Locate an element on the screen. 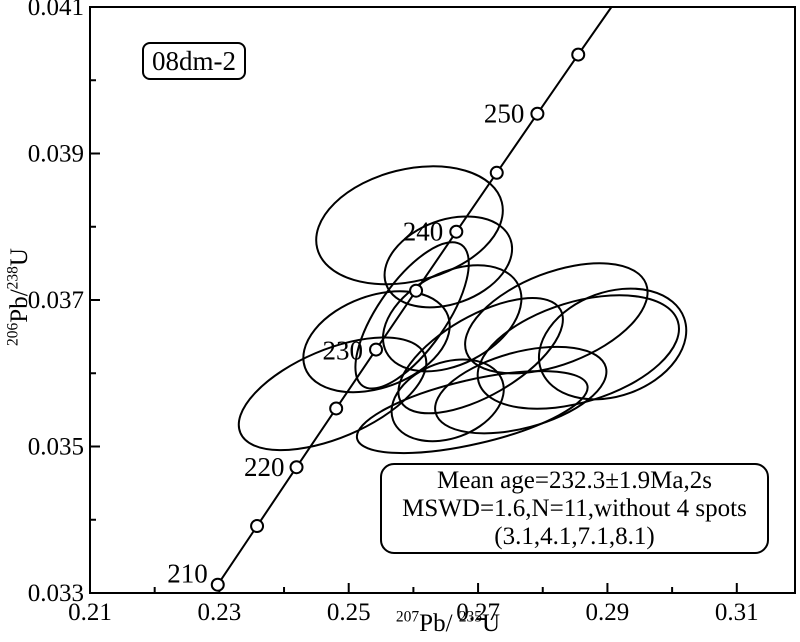 This screenshot has height=642, width=800. y-axis-title: 206Pb/238U is located at coordinates (19, 297).